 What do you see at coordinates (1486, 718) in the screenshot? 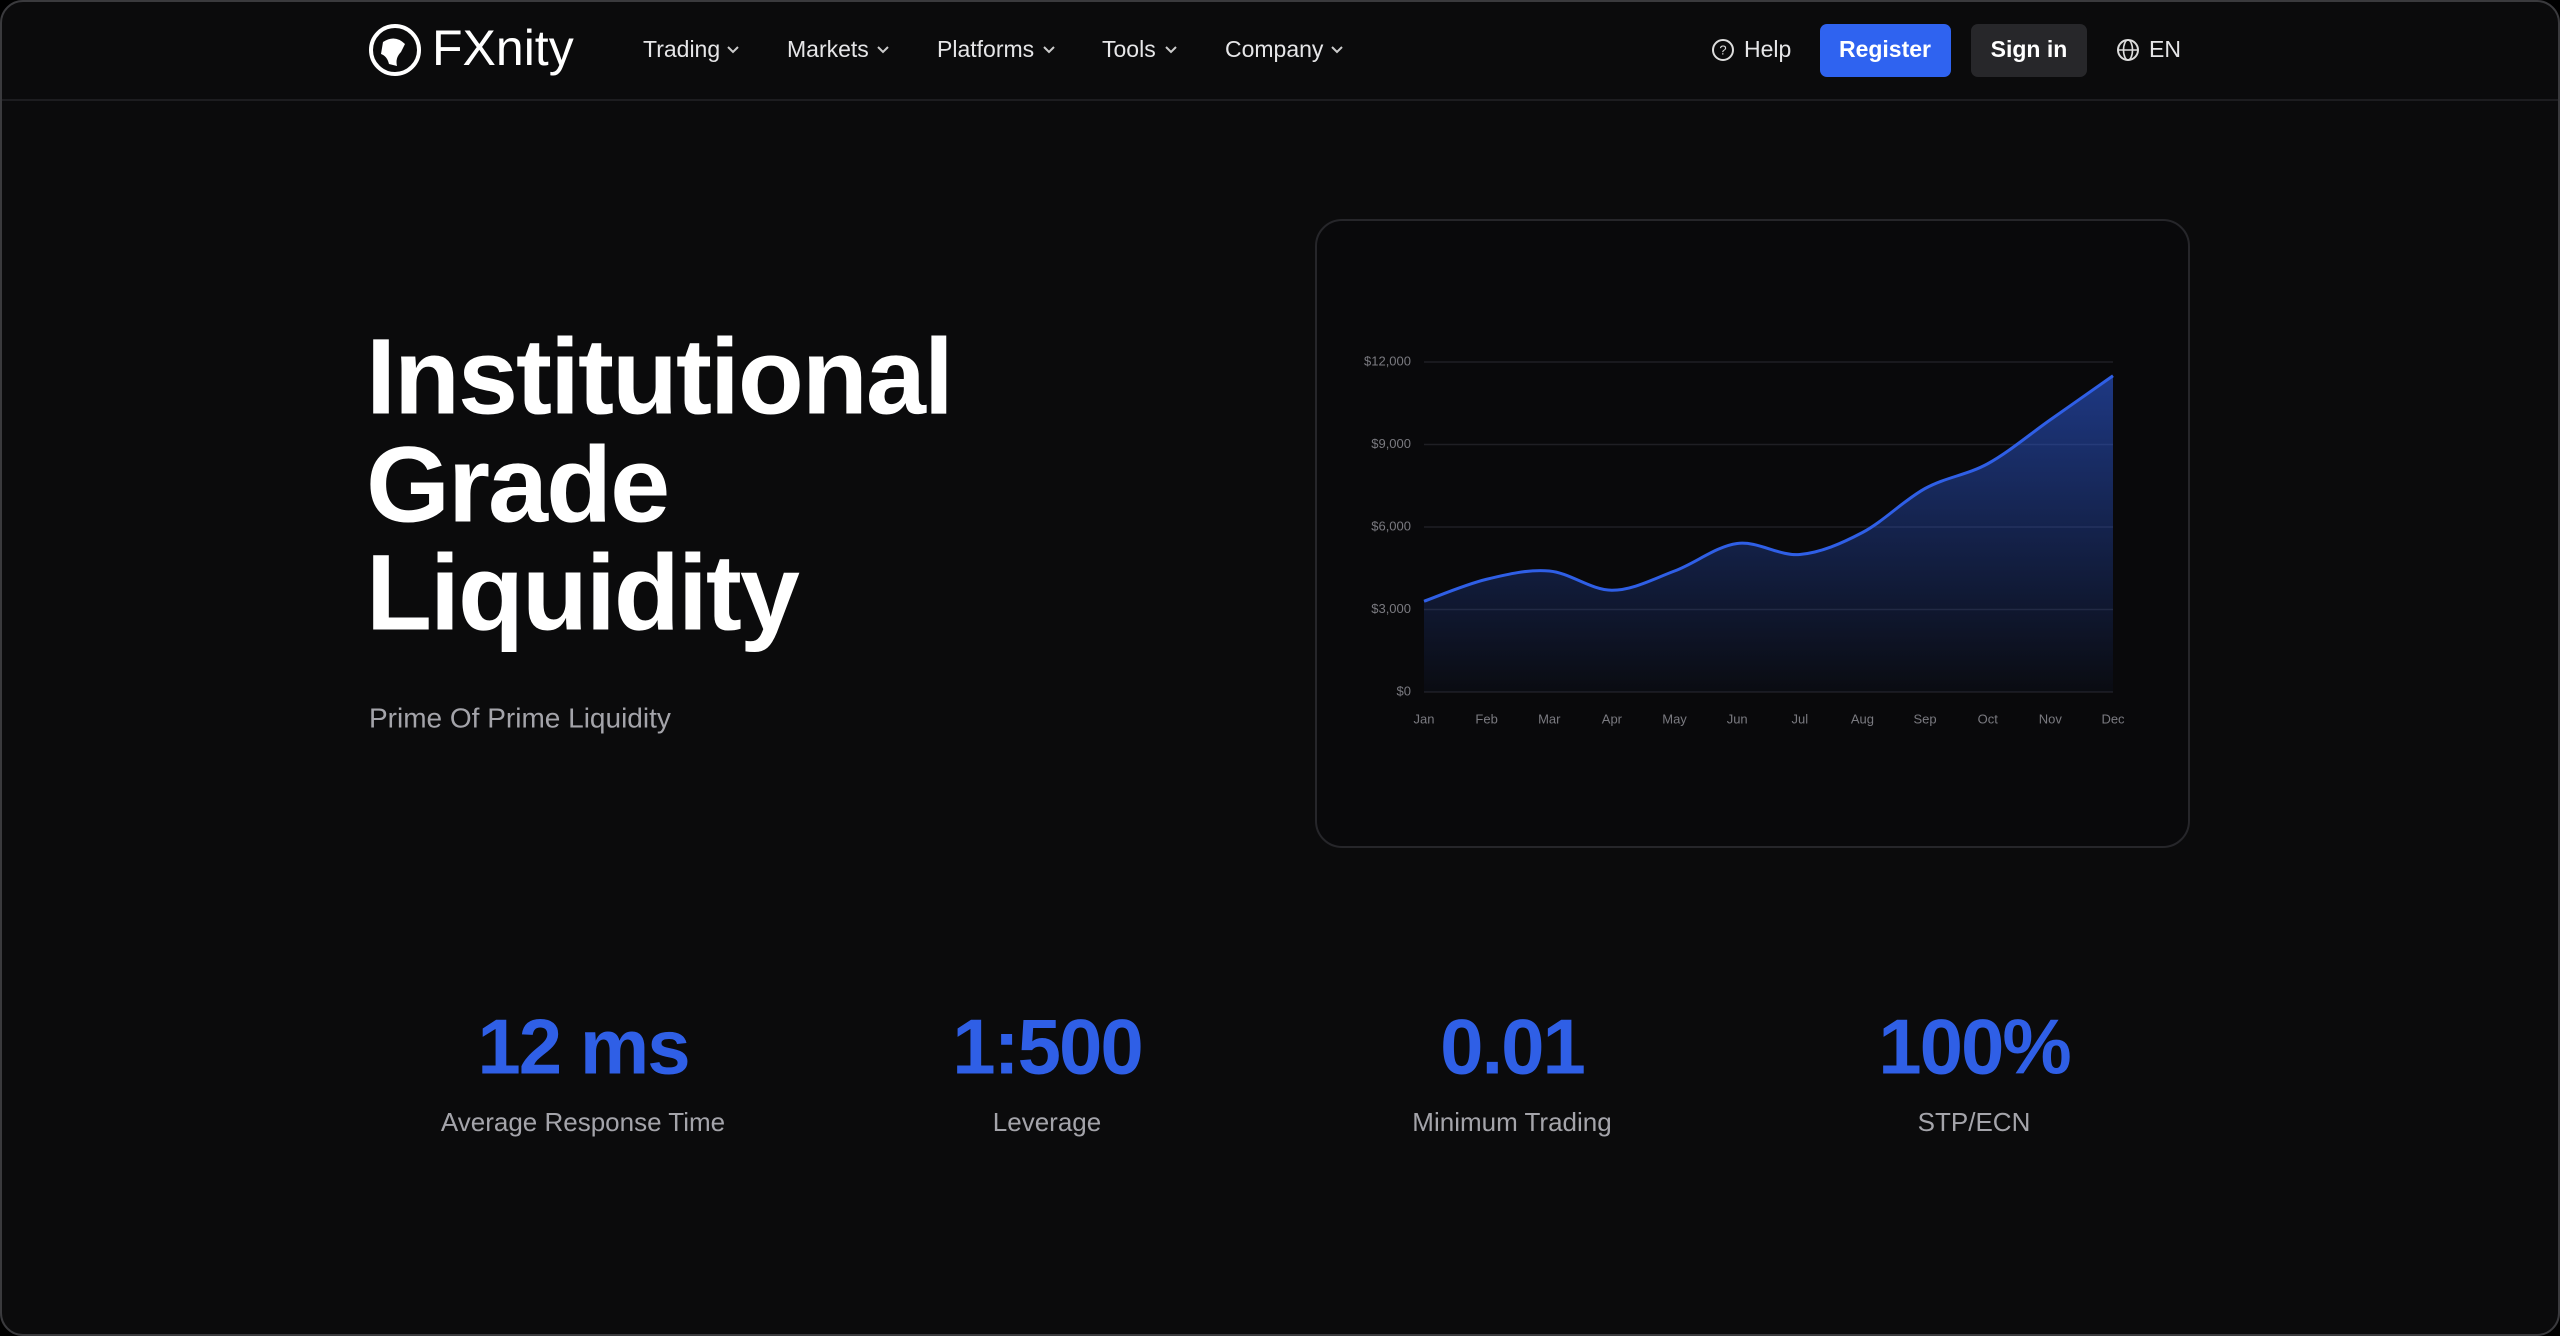
I see `x-tick-label: Feb` at bounding box center [1486, 718].